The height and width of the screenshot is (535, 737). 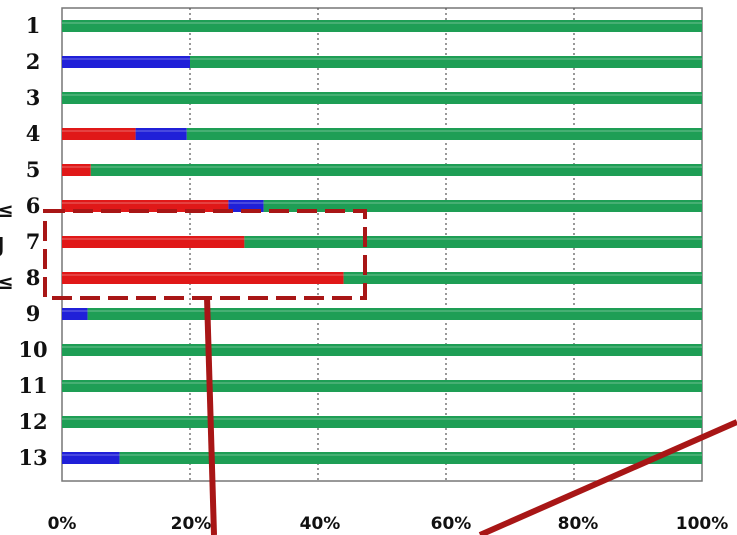 What do you see at coordinates (2, 245) in the screenshot?
I see `clipped-label-fragment: J` at bounding box center [2, 245].